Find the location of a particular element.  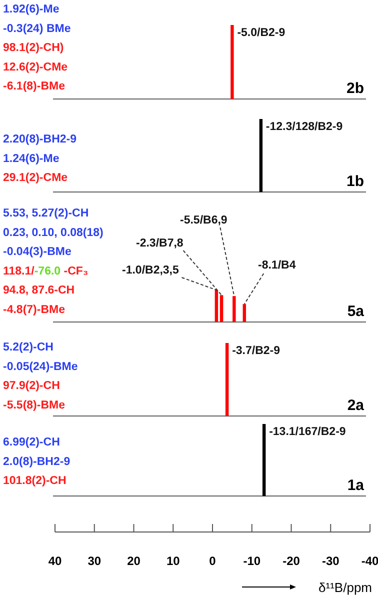

text: 1b is located at coordinates (355, 181).